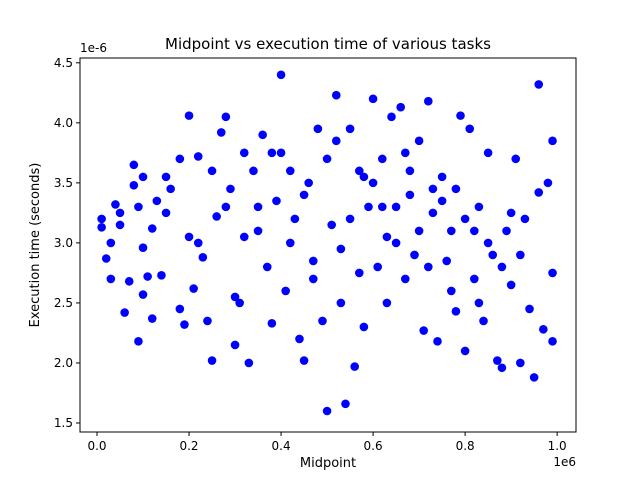 The image size is (640, 484). Describe the element at coordinates (93, 48) in the screenshot. I see `y-offset-label: 1e-6` at that location.